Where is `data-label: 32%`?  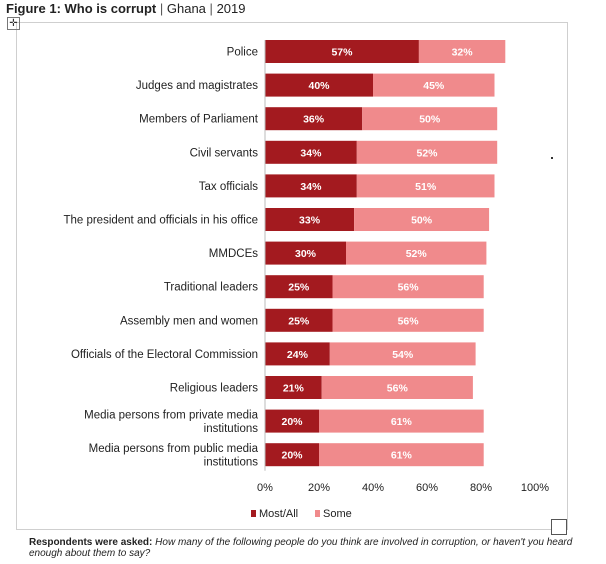
data-label: 32% is located at coordinates (463, 53).